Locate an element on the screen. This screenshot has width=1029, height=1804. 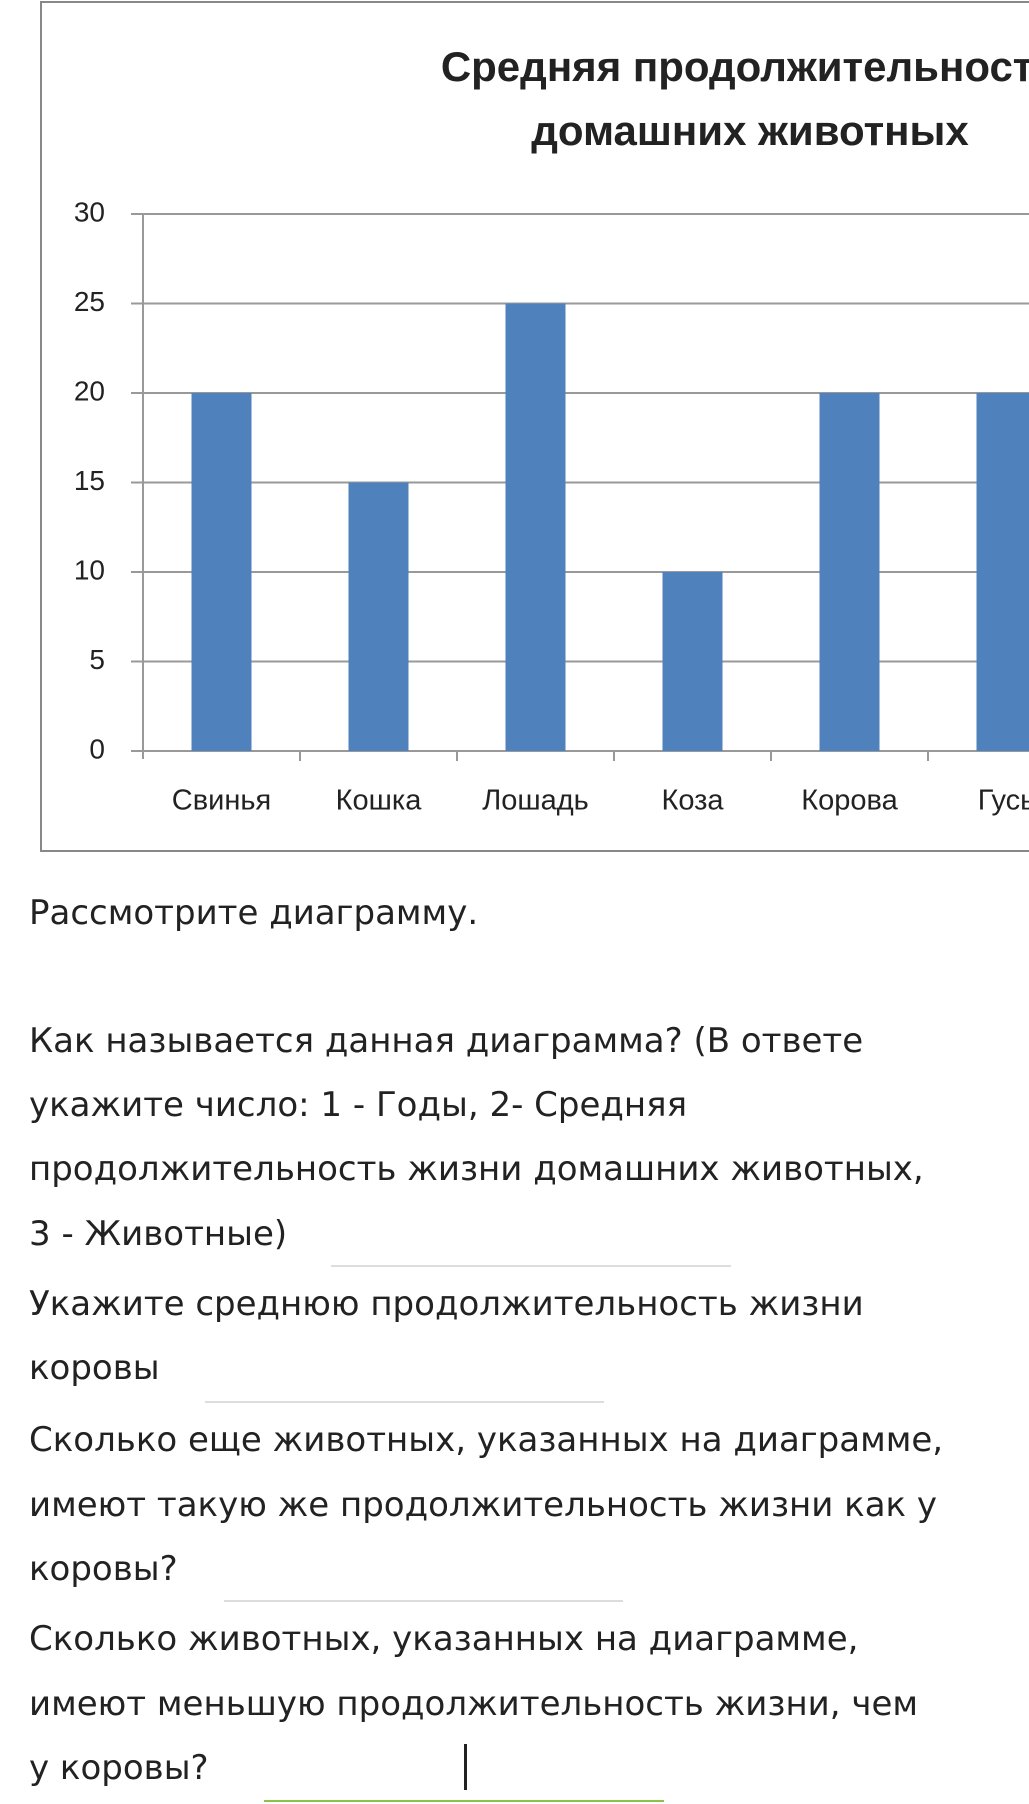
question-text: коровы? is located at coordinates (103, 1569).